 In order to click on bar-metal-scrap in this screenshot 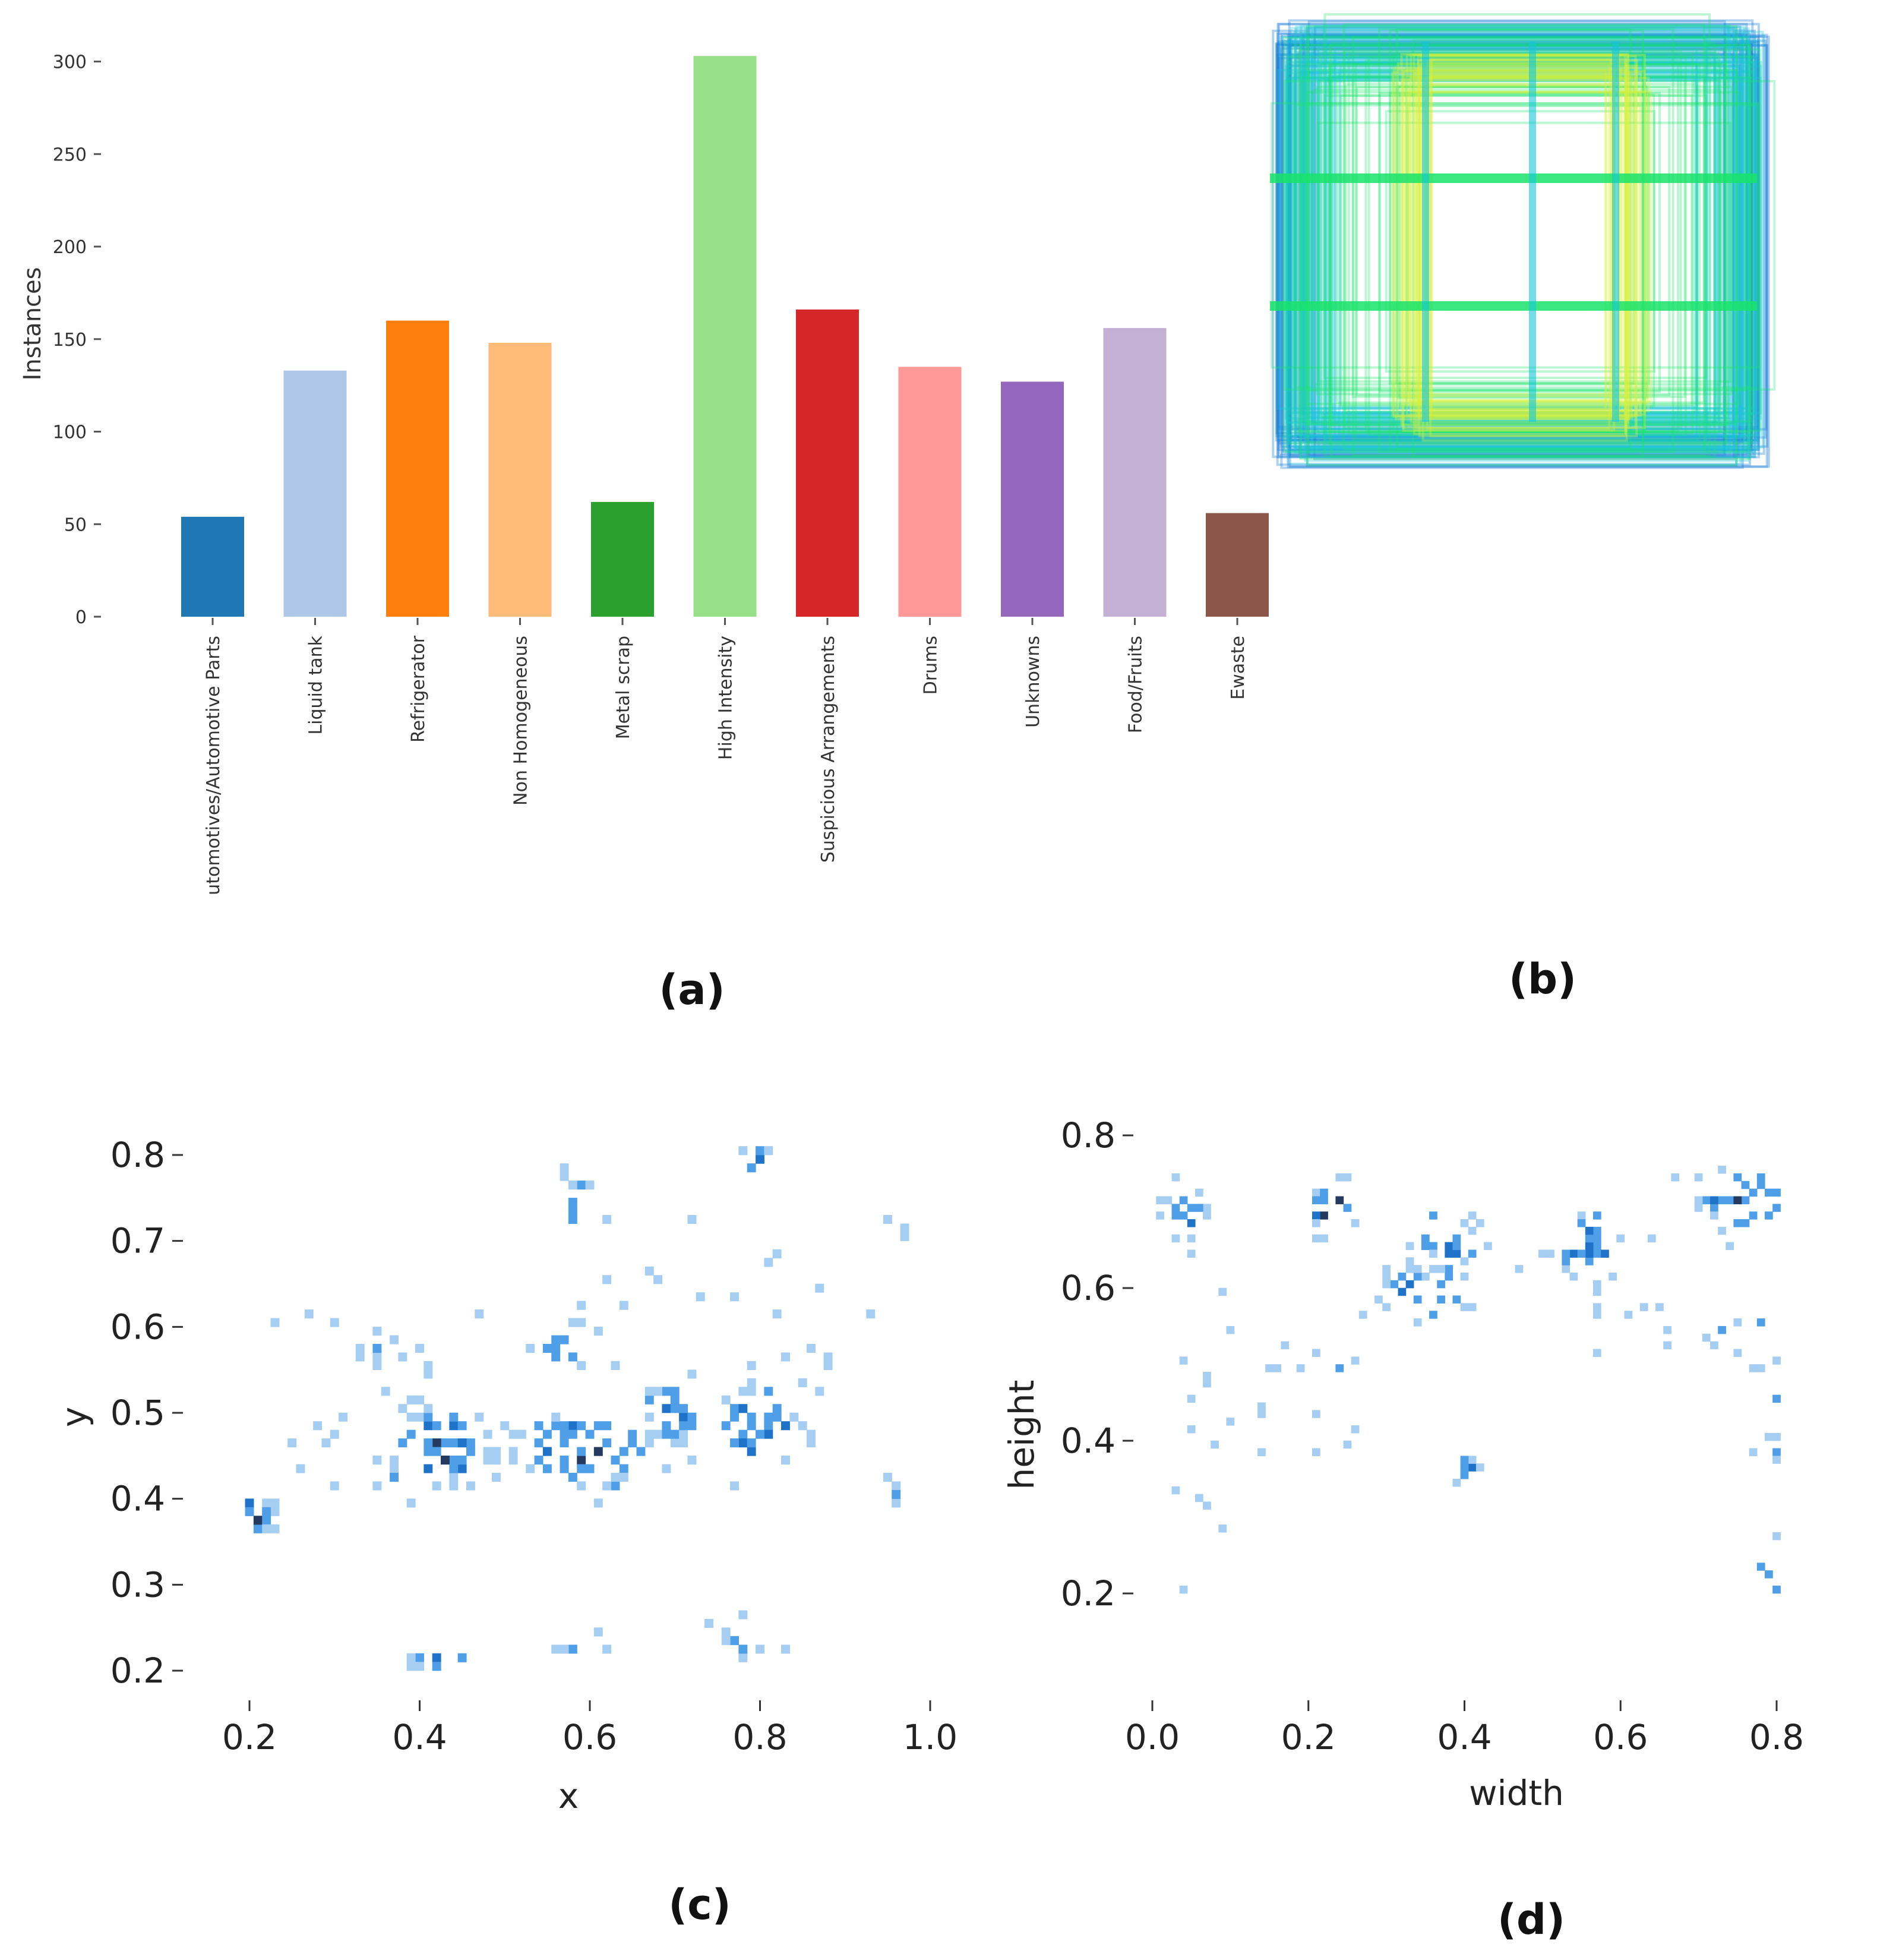, I will do `click(622, 559)`.